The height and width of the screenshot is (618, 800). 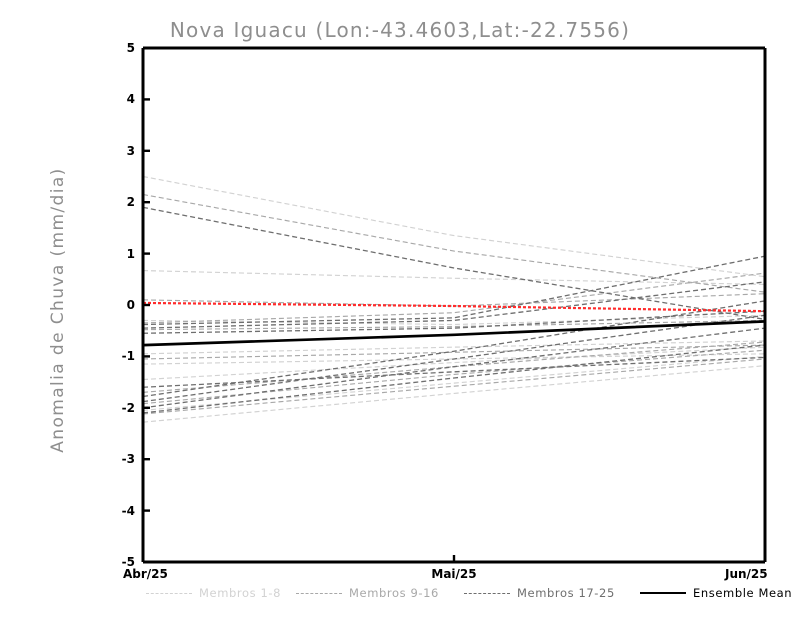 I want to click on legend-item-1: Membros 1-8, so click(x=213, y=593).